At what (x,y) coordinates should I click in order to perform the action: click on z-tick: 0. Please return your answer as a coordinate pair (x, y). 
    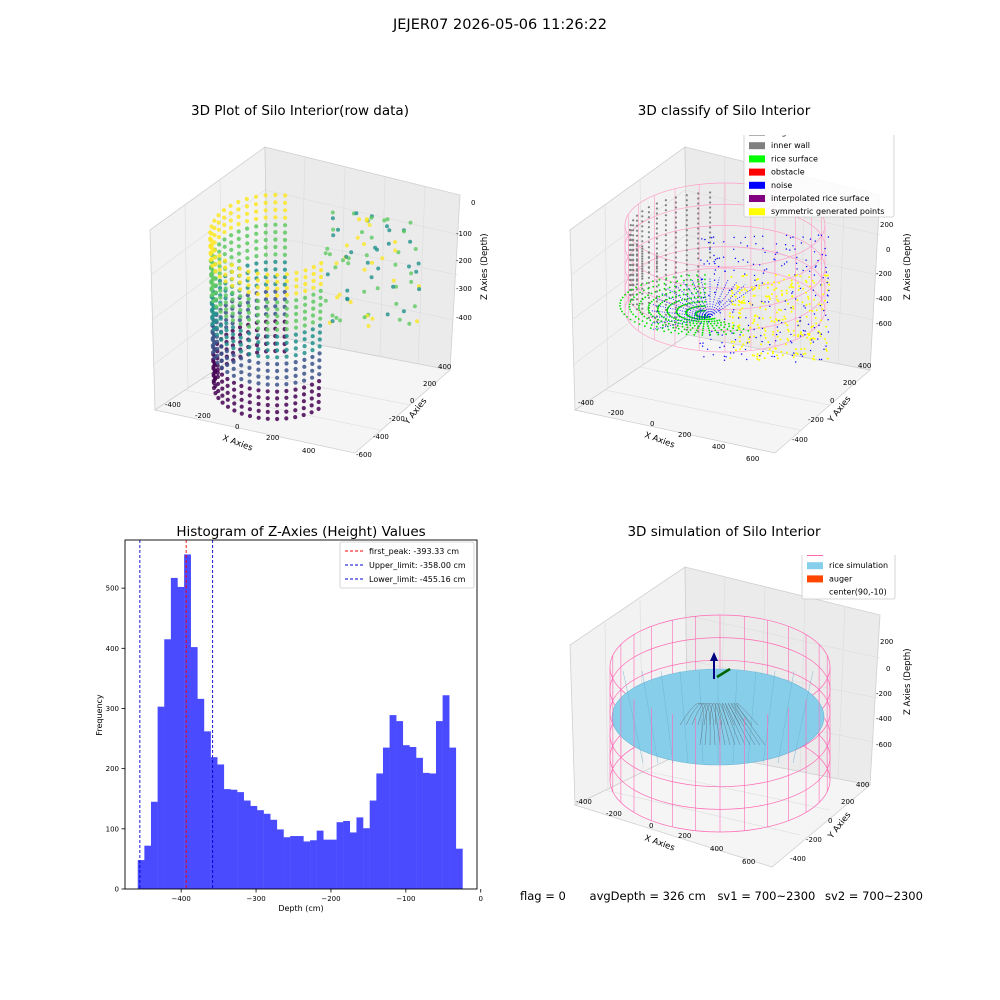
    Looking at the image, I should click on (888, 250).